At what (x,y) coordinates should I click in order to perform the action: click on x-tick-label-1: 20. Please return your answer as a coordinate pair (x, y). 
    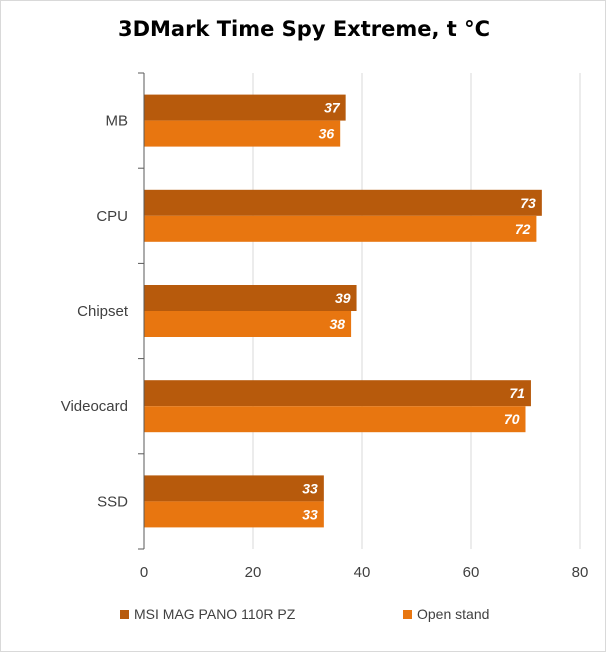
    Looking at the image, I should click on (253, 572).